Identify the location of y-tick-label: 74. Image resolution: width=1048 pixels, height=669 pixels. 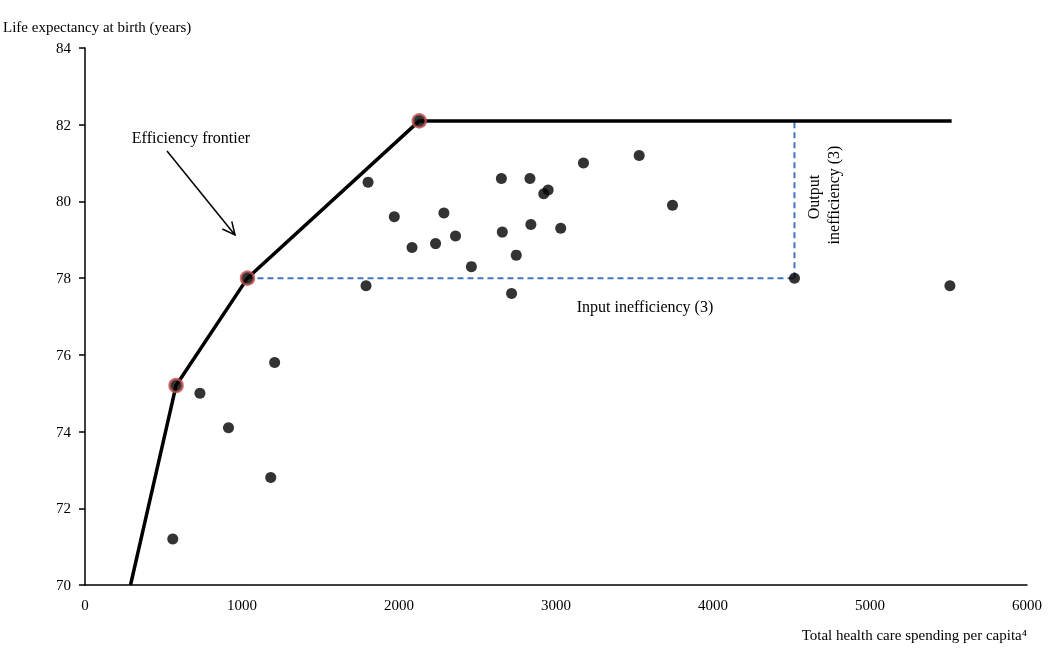
(64, 431).